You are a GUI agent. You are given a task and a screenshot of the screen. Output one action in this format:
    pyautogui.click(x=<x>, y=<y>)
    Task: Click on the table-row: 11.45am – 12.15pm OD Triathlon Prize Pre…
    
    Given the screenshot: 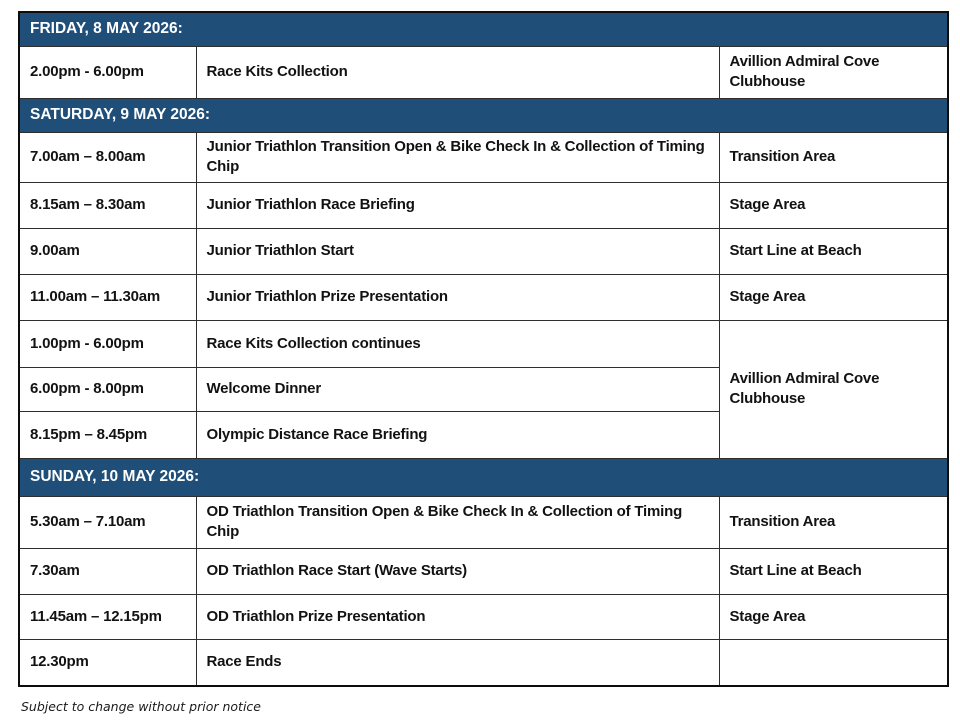 What is the action you would take?
    pyautogui.click(x=483, y=616)
    